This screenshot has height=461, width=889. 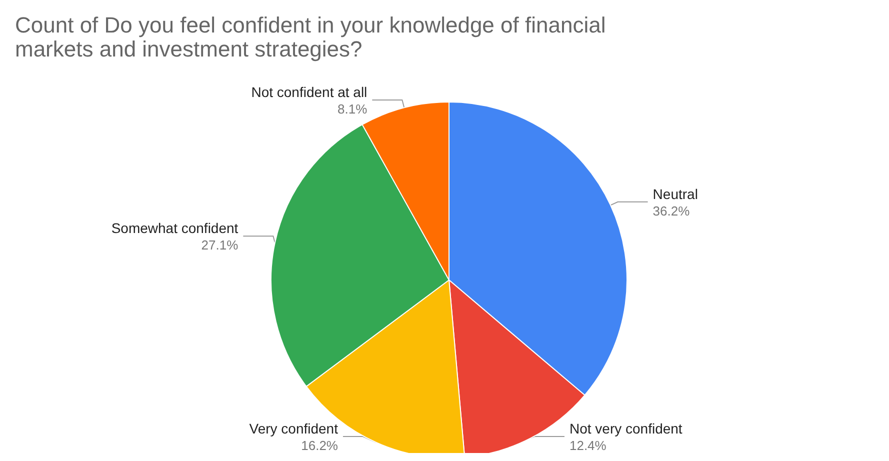 What do you see at coordinates (174, 228) in the screenshot?
I see `slice-label: Somewhat confident` at bounding box center [174, 228].